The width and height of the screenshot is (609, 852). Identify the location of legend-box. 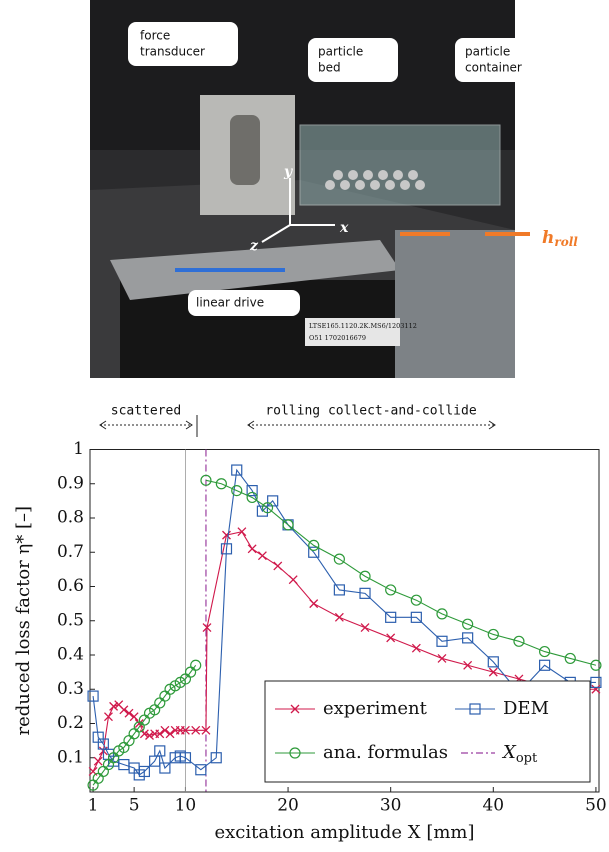
(427, 731).